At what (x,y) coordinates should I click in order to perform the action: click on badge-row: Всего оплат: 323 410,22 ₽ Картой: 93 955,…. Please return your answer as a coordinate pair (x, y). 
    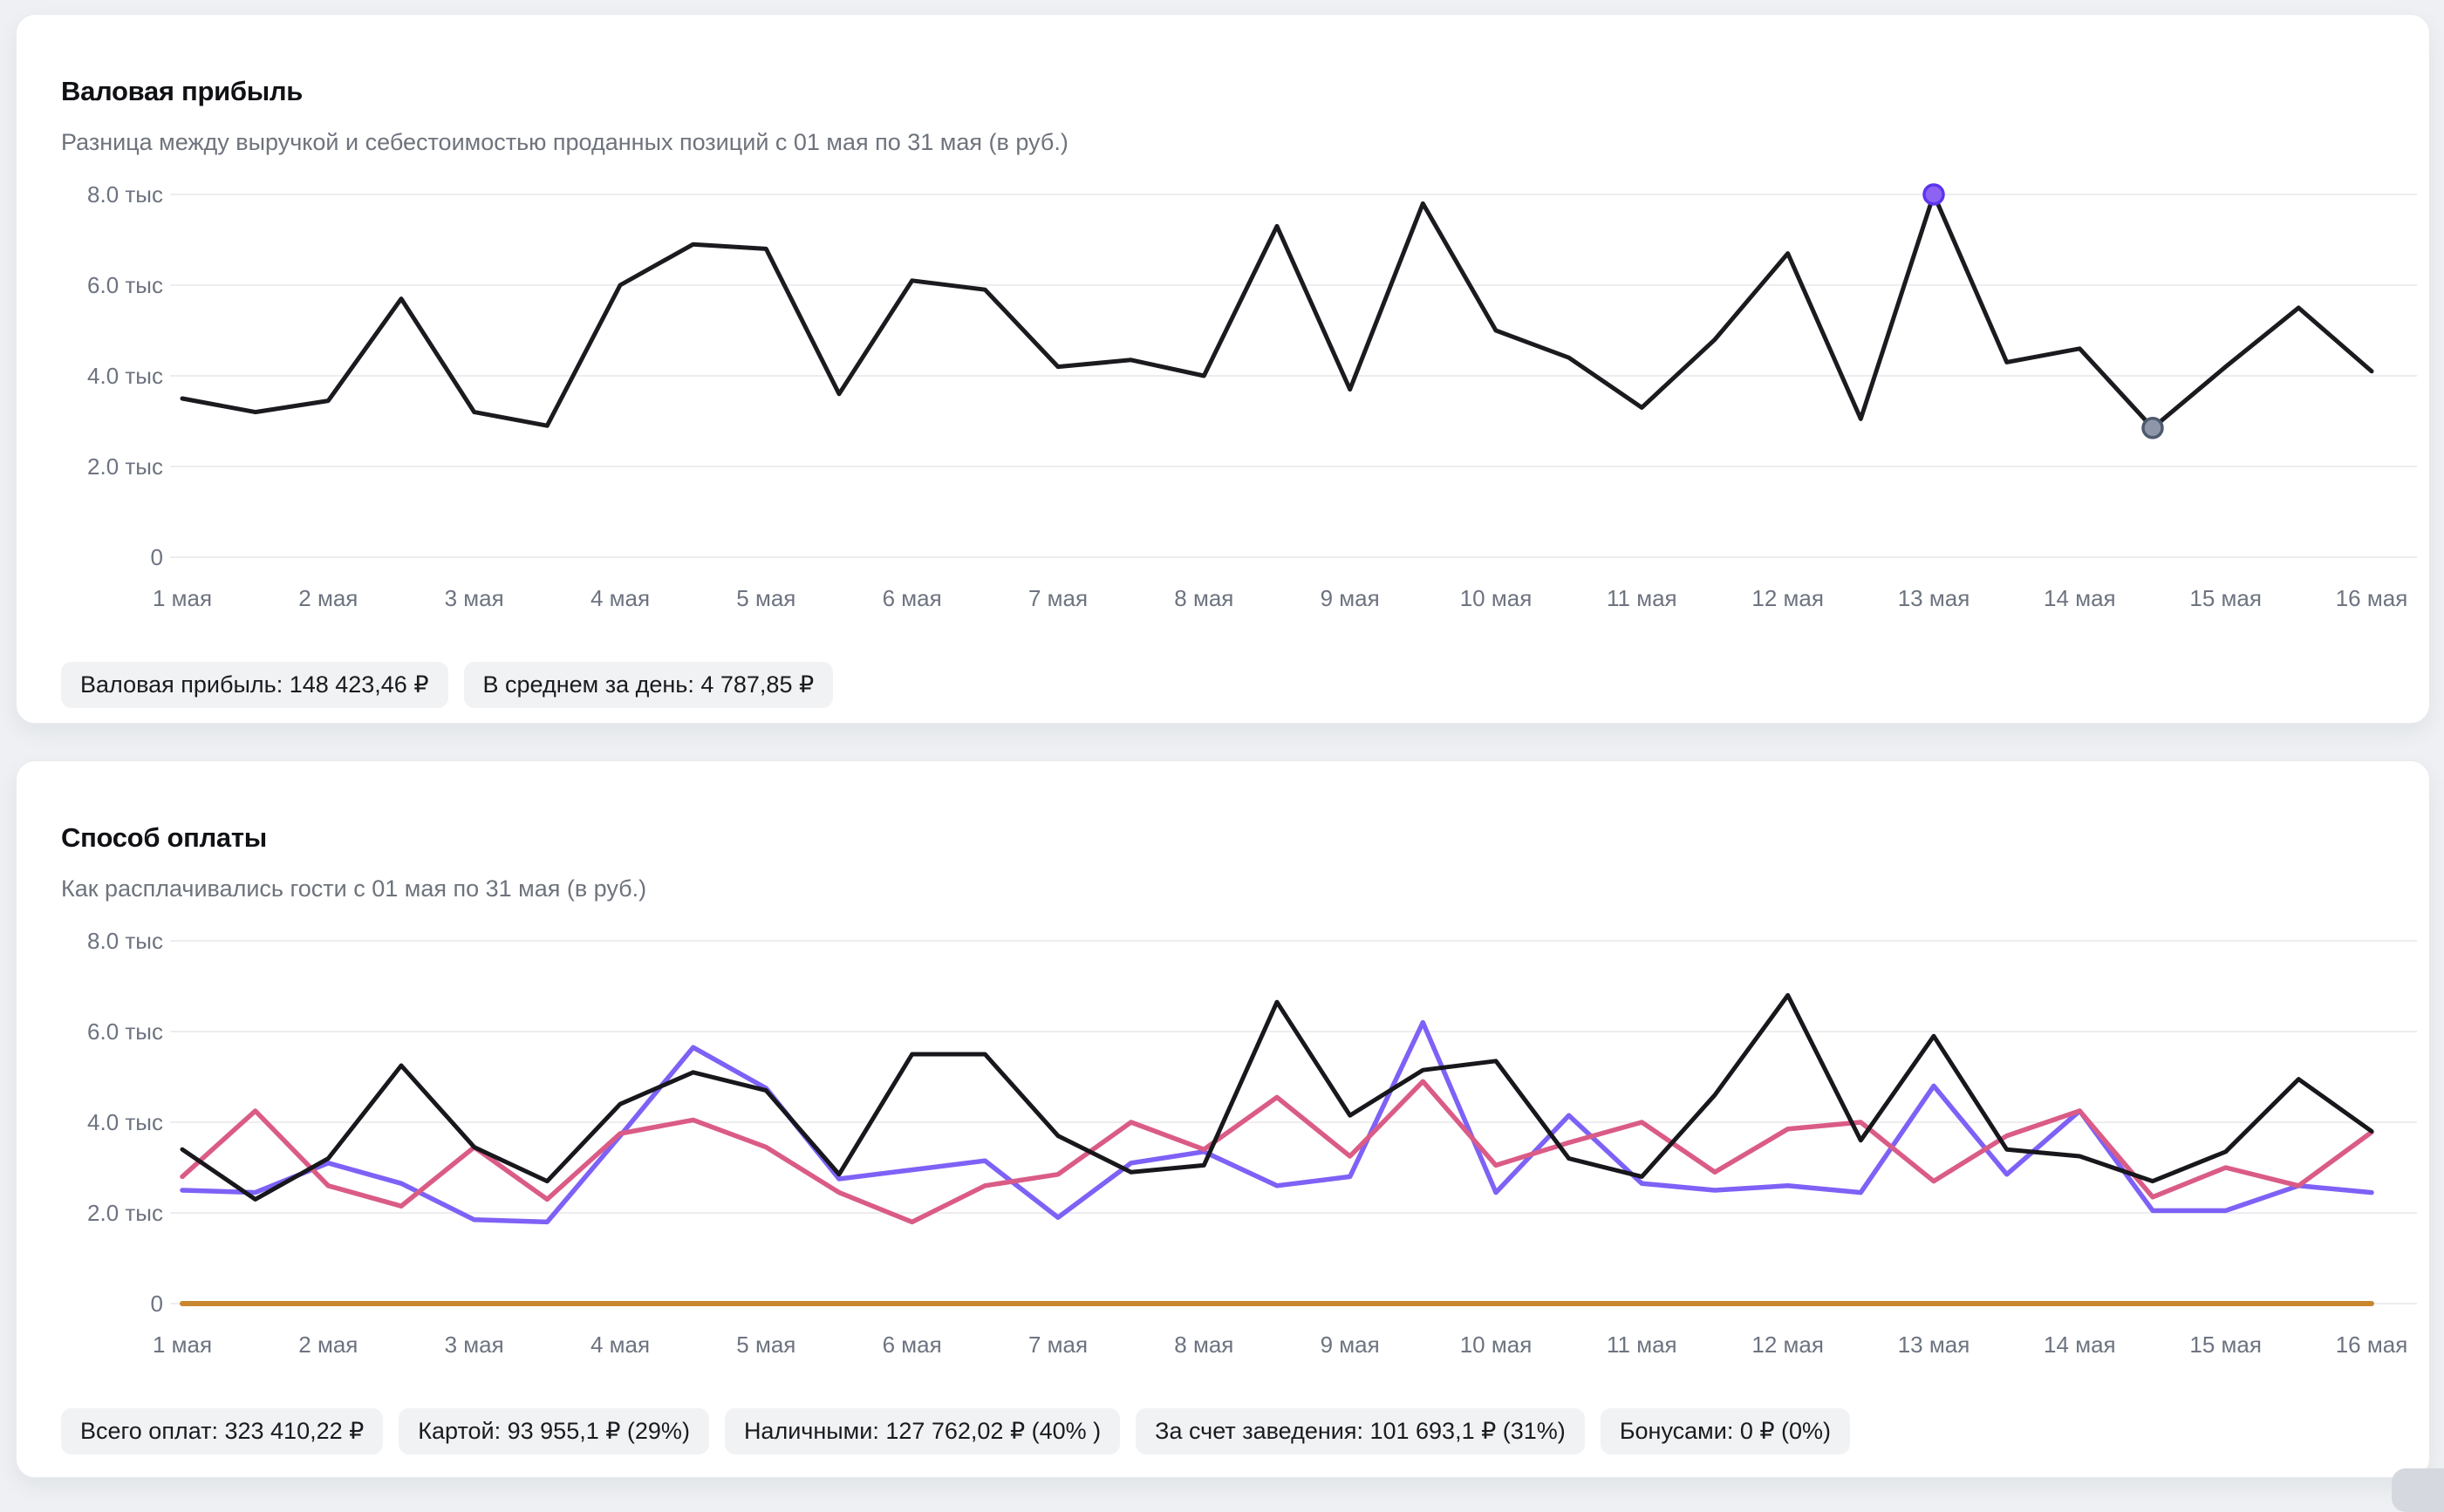
    Looking at the image, I should click on (956, 1431).